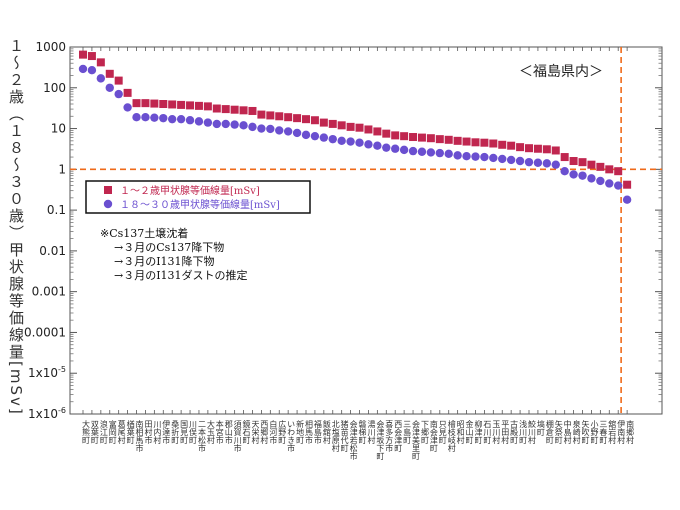 Image resolution: width=680 pixels, height=510 pixels. What do you see at coordinates (558, 431) in the screenshot?
I see `x-tick-label: 矢祭町` at bounding box center [558, 431].